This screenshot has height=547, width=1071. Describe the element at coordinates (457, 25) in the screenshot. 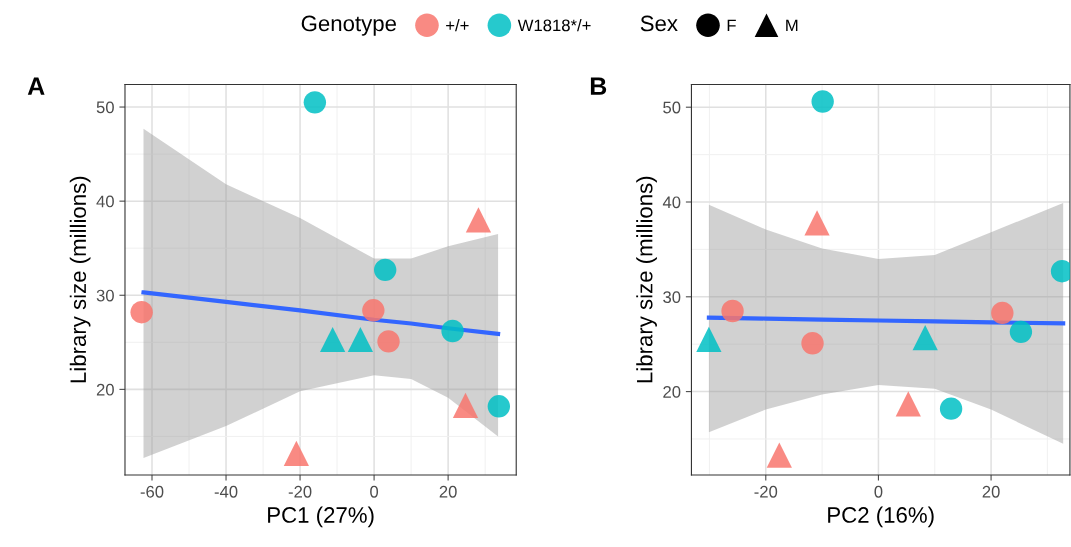

I see `legend-label: +/+` at that location.